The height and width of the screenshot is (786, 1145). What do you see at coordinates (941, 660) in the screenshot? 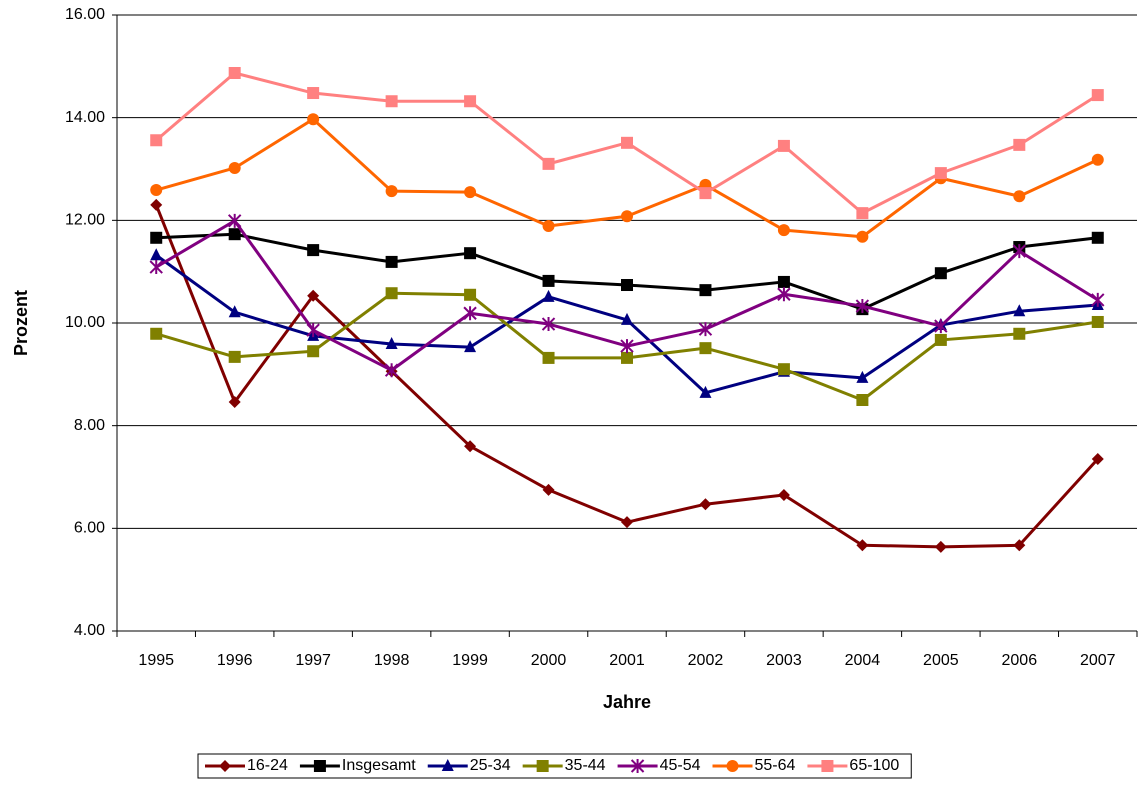
I see `x-tick-label: 2005` at bounding box center [941, 660].